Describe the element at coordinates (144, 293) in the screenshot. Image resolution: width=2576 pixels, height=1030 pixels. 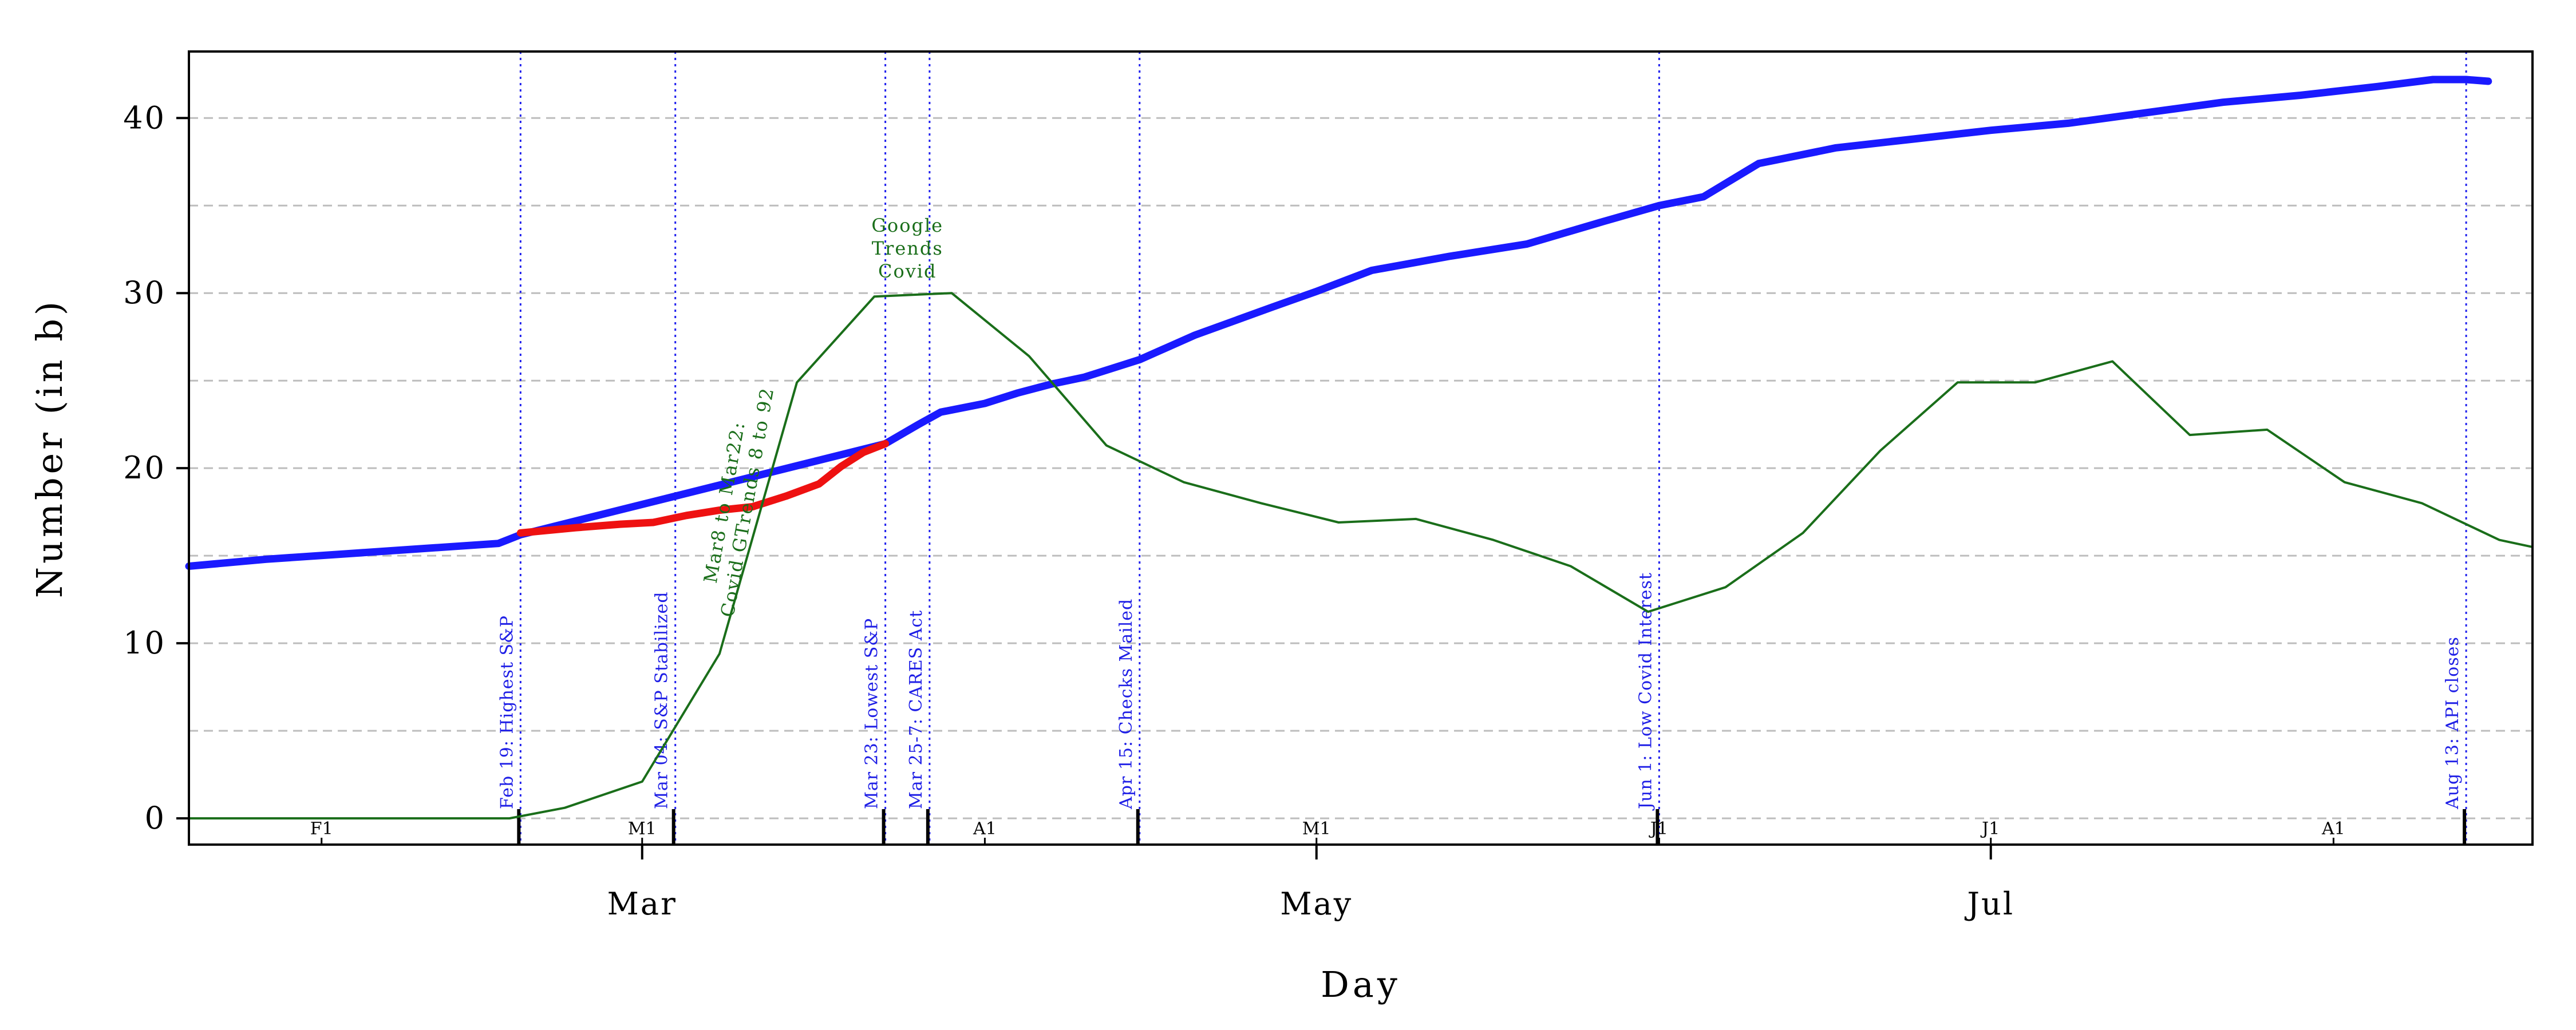
I see `y-tick-label: 30` at that location.